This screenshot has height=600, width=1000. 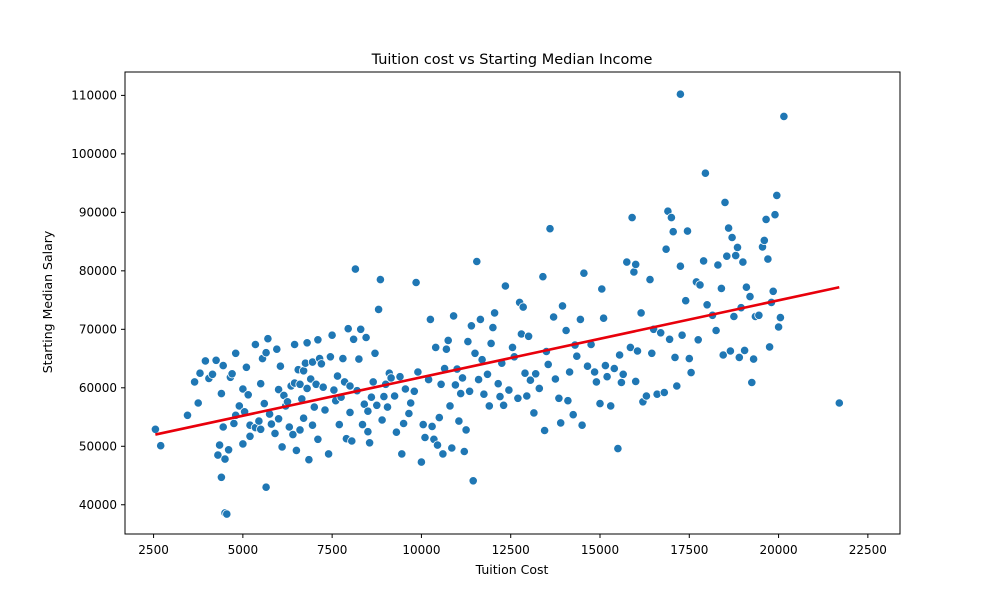 What do you see at coordinates (511, 550) in the screenshot?
I see `x-tick-label-4: 12500` at bounding box center [511, 550].